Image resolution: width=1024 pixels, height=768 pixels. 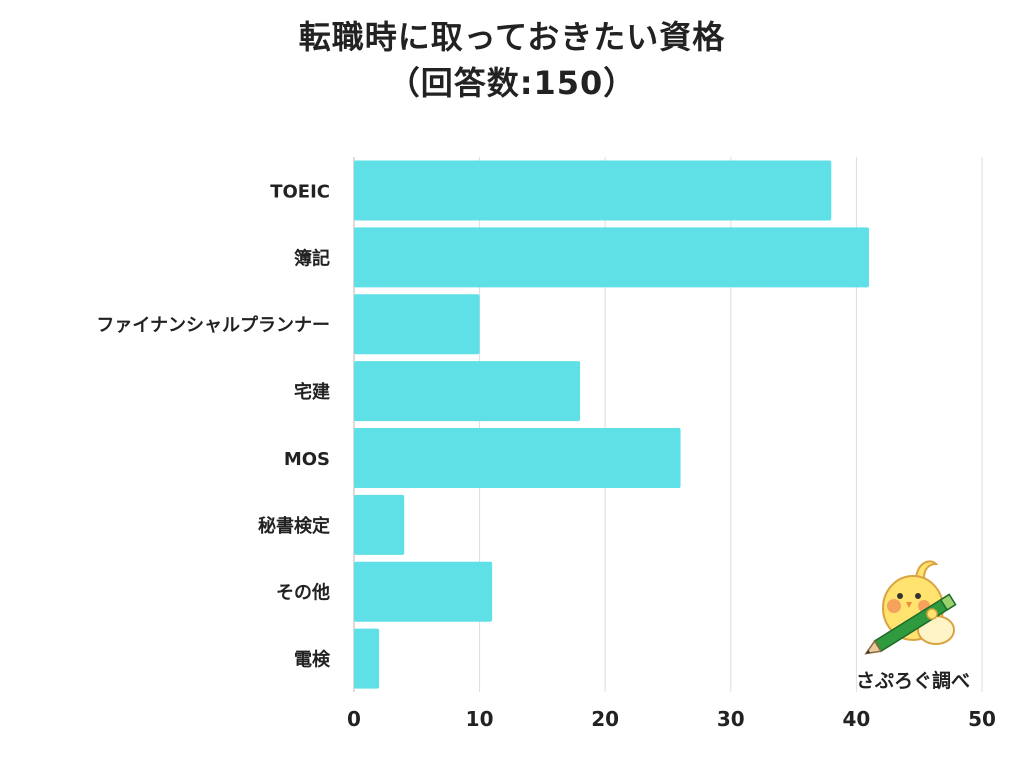 I want to click on category-label: ファイナンシャルプランナー, so click(x=213, y=325).